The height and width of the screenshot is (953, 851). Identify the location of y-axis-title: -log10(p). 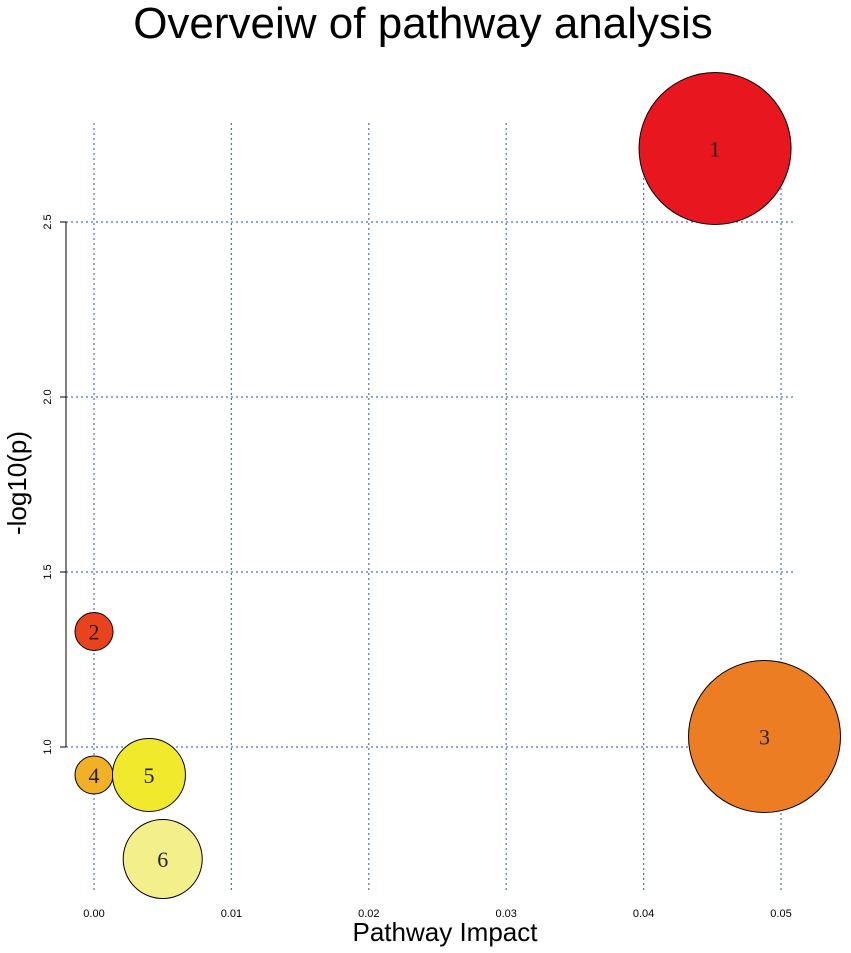
(17, 483).